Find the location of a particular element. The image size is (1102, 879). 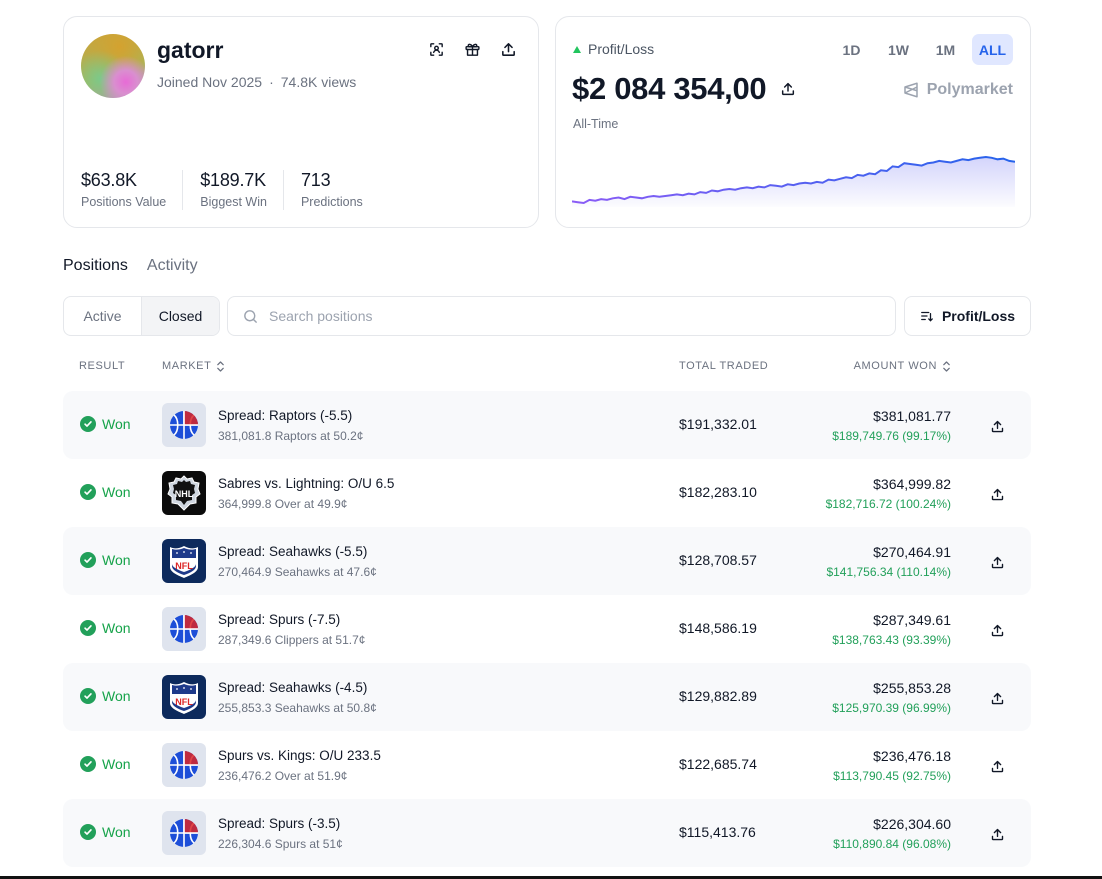

market-subtitle: 381,081.8 Raptors at 50.2¢ is located at coordinates (291, 436).